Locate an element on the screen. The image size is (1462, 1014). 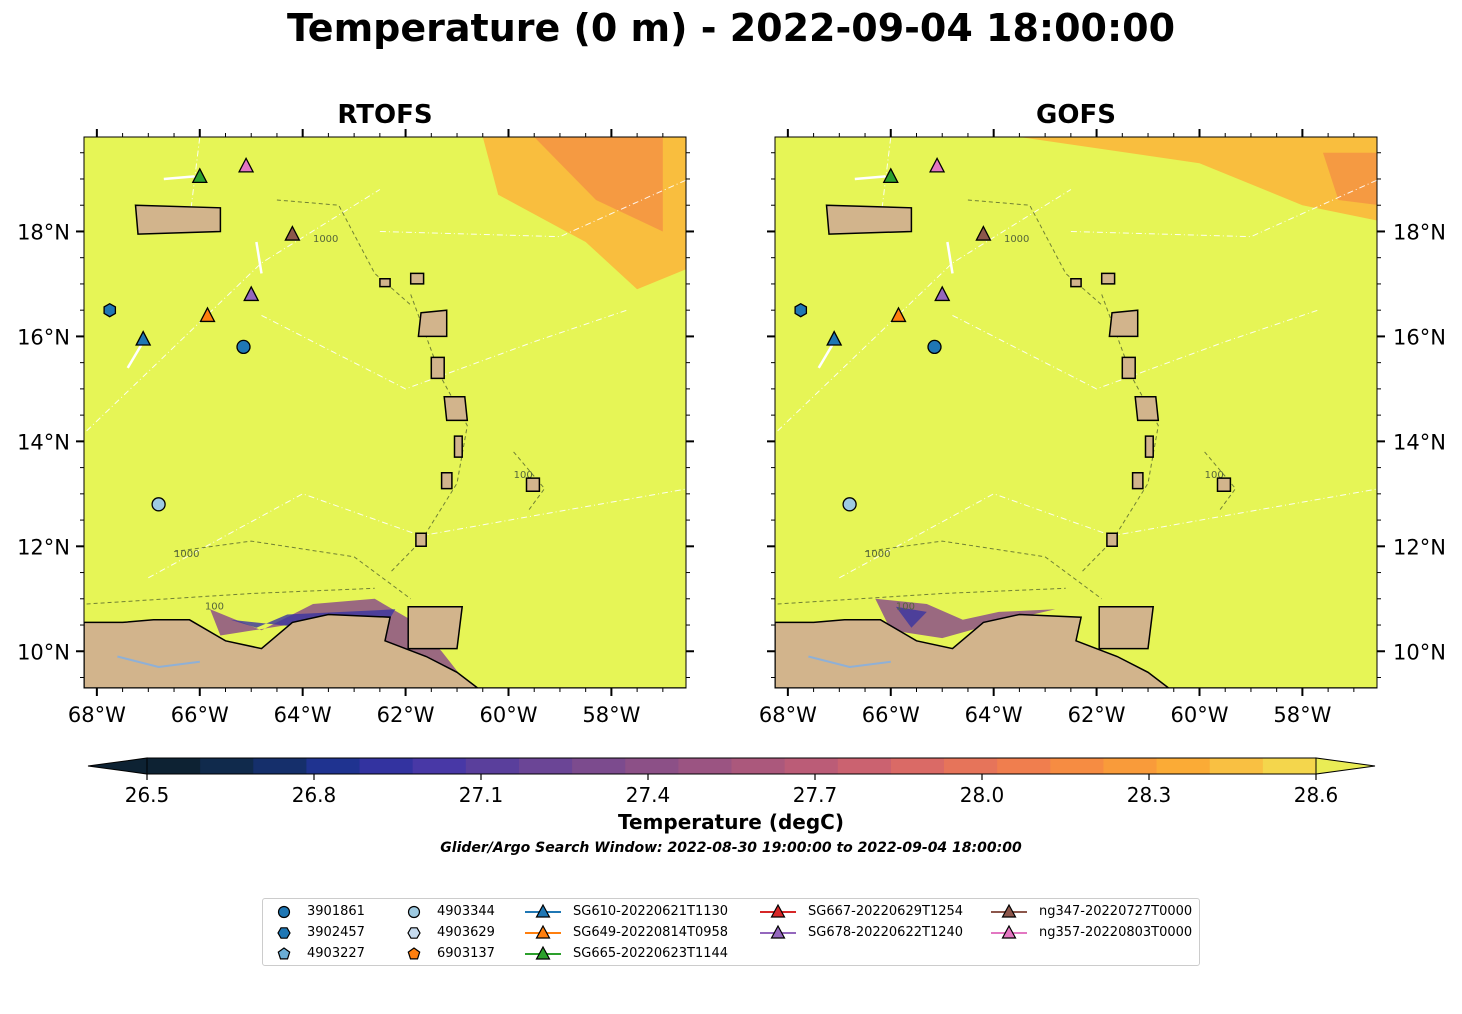
colorbar-tick-label: 28.6 is located at coordinates (1316, 795).